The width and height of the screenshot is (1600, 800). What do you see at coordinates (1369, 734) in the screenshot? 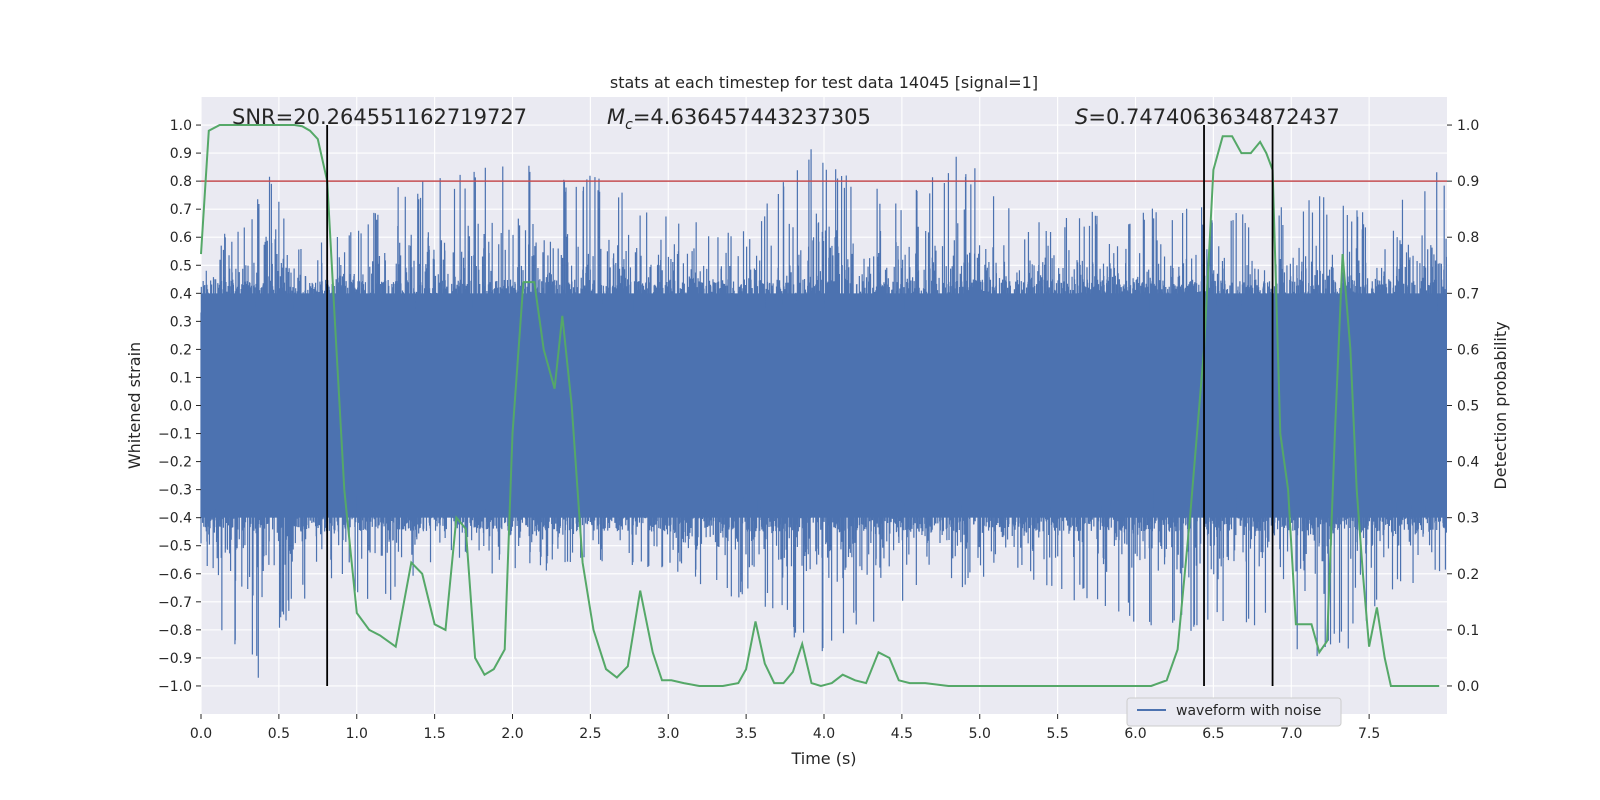
I see `x-tick-label: 7.5` at bounding box center [1369, 734].